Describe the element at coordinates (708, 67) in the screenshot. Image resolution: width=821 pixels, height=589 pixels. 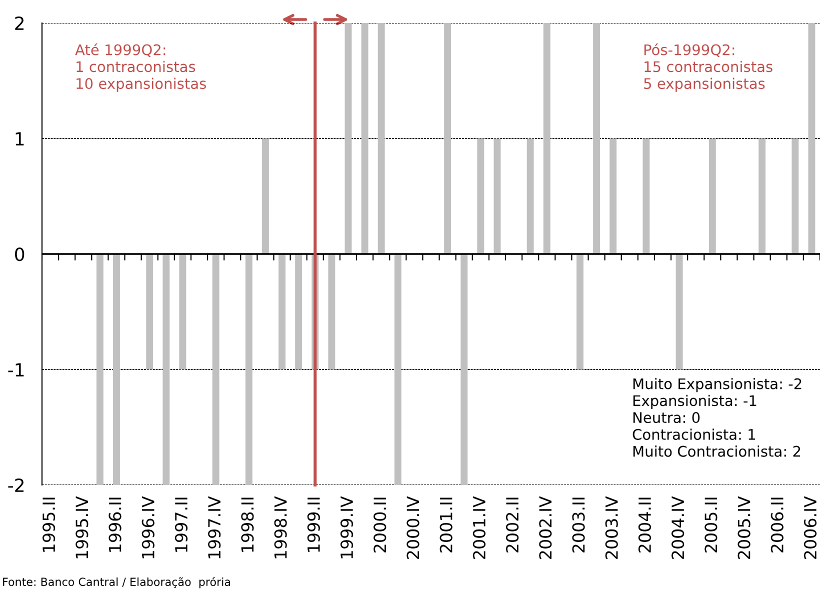
I see `annotation: Pós-1999Q2: 15 contraconistas 5 expansionistas` at that location.